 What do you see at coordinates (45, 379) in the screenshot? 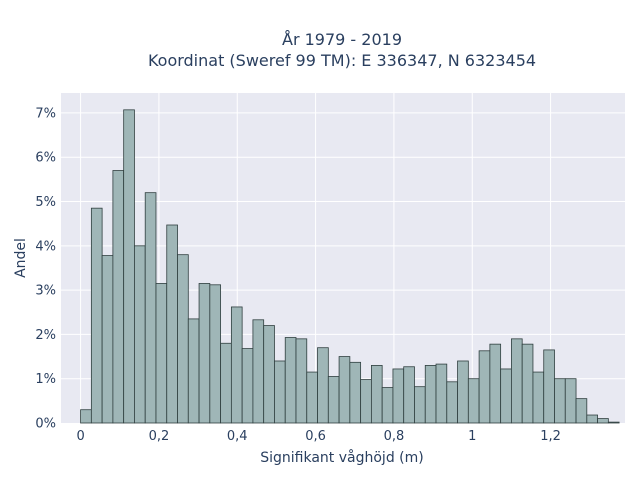
I see `y-tick-label: 1%` at bounding box center [45, 379].